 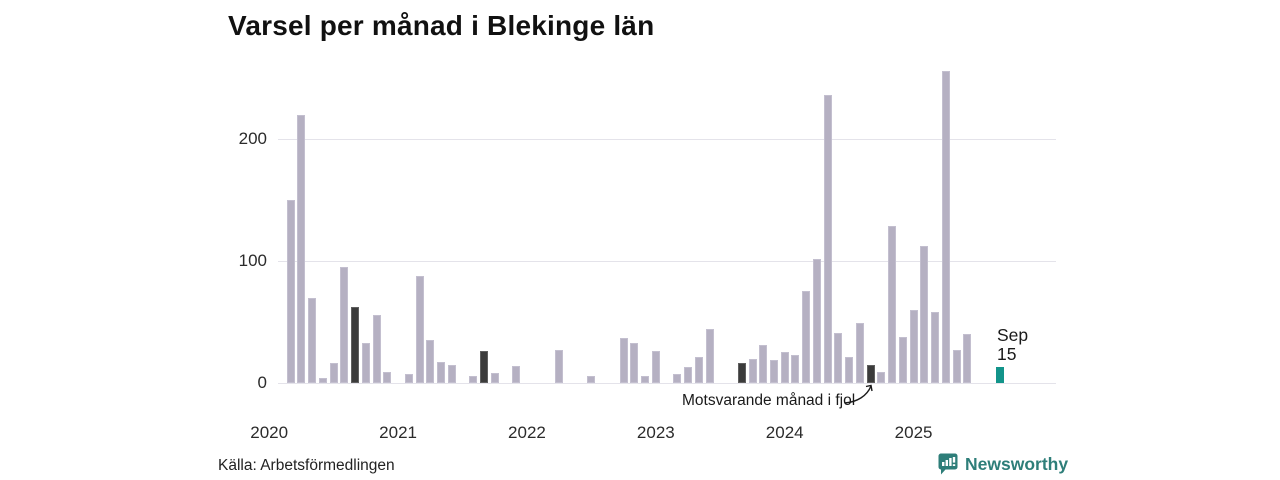 What do you see at coordinates (948, 464) in the screenshot?
I see `newsworthy-logo-icon` at bounding box center [948, 464].